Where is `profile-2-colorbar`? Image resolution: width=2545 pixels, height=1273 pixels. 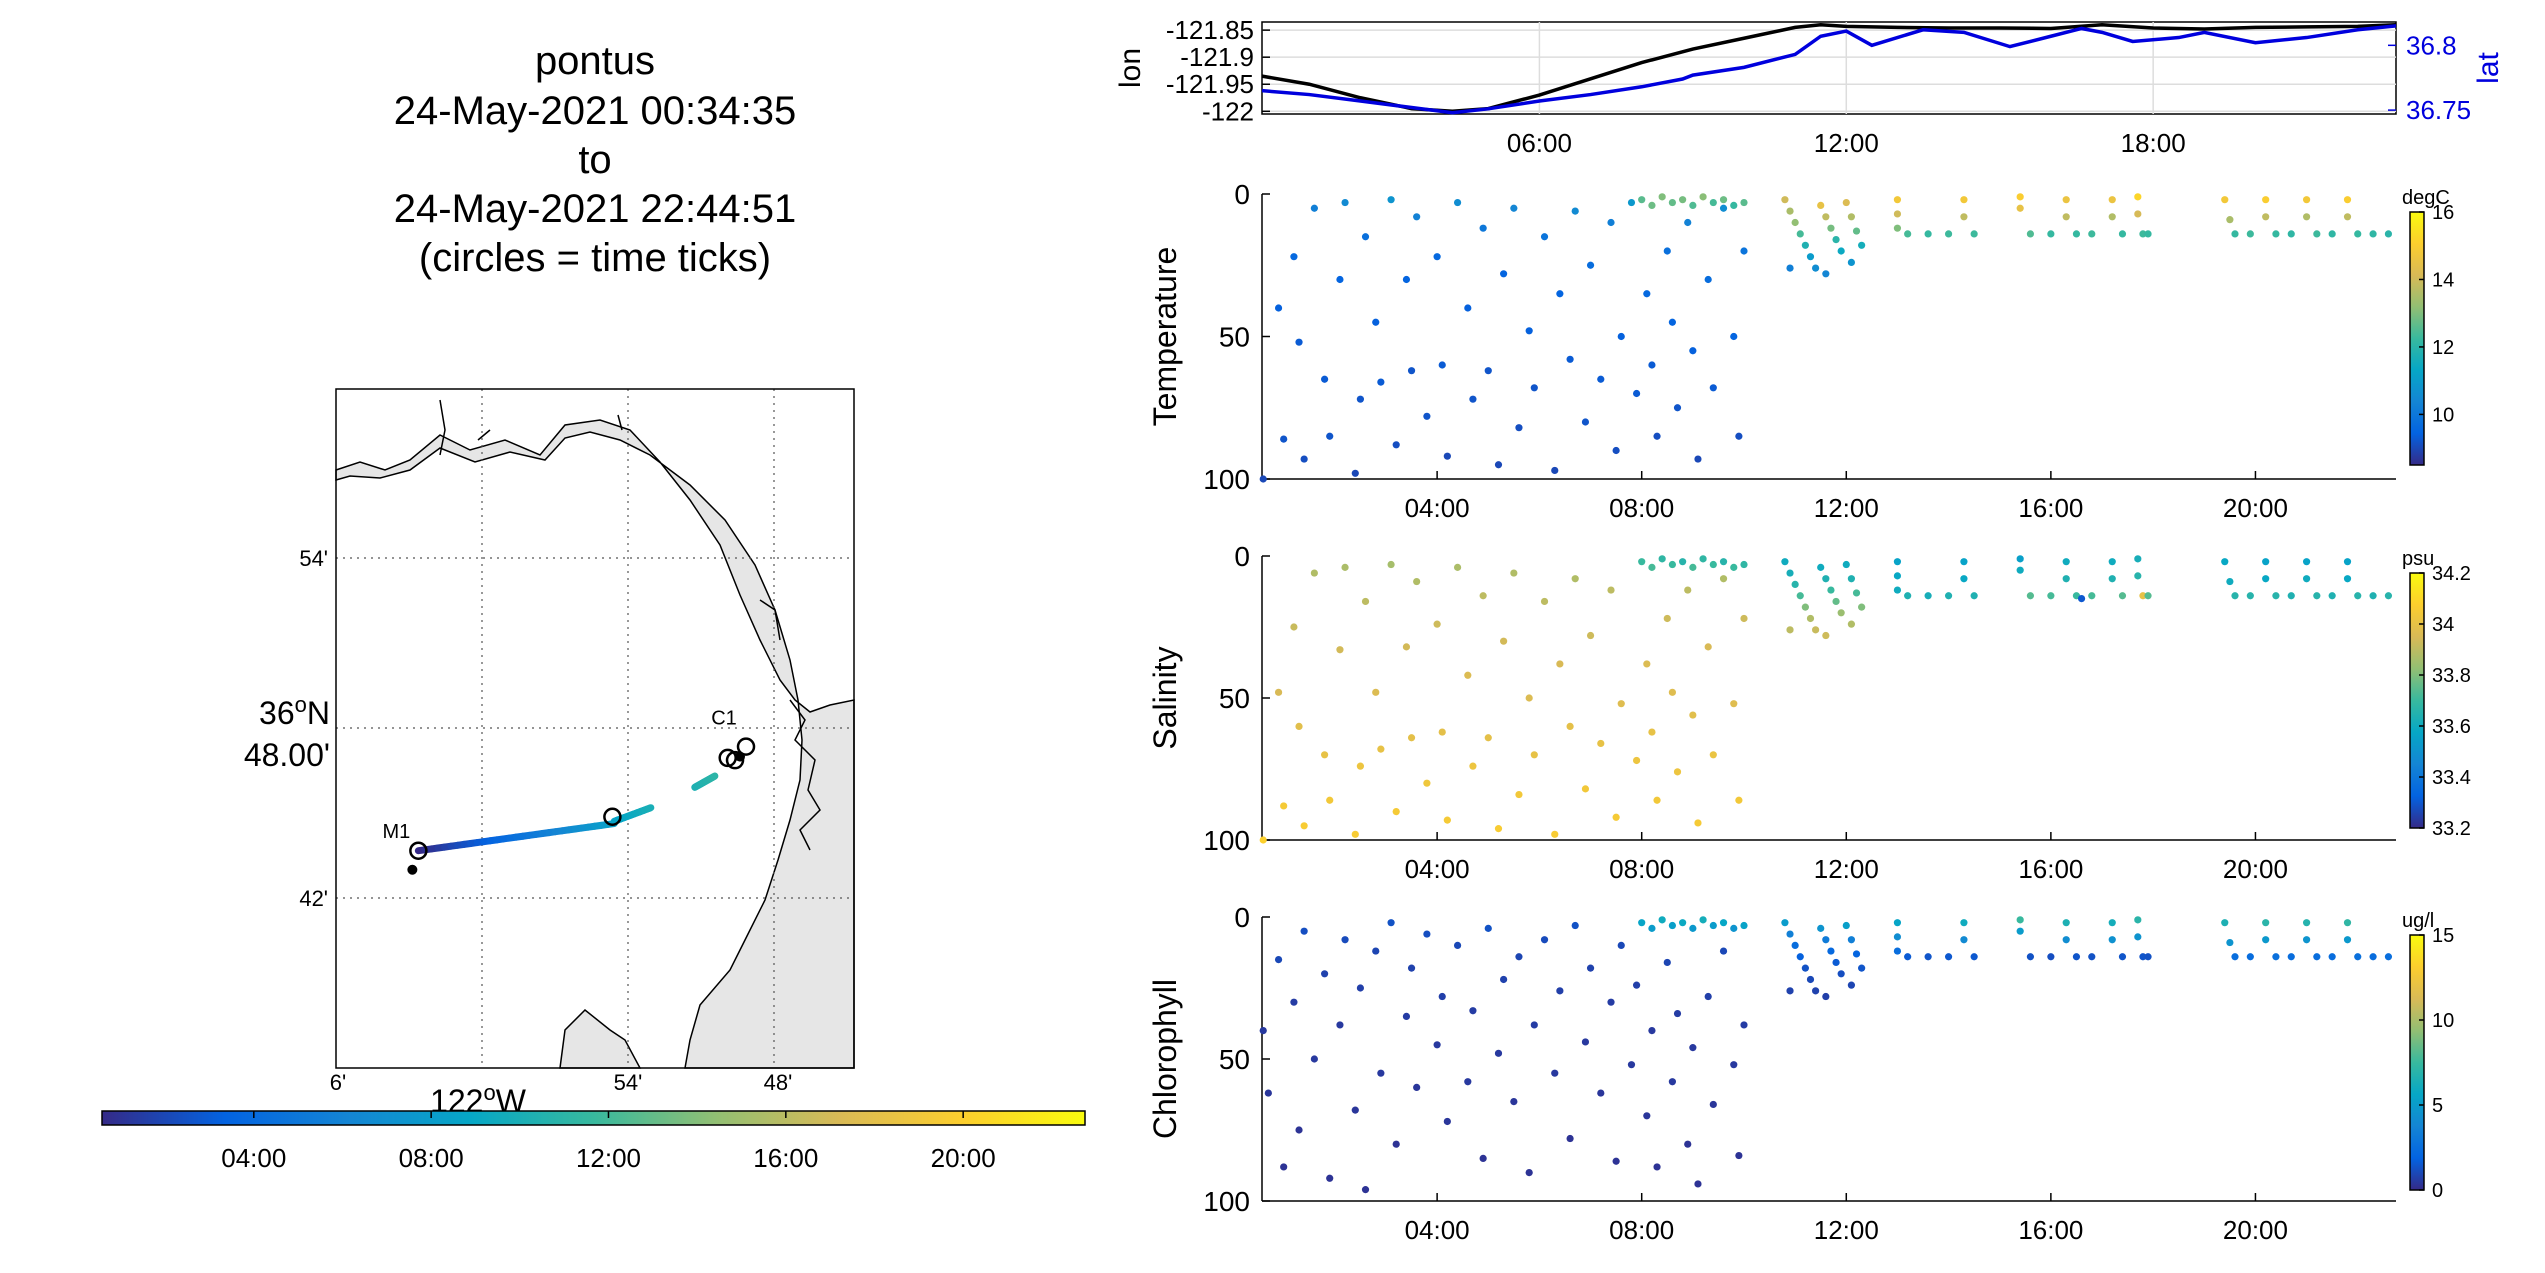 profile-2-colorbar is located at coordinates (2417, 1062).